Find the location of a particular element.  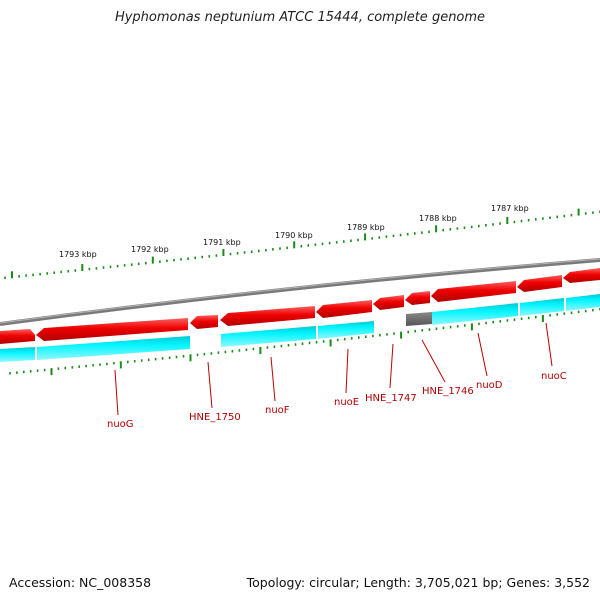

gene-label-HNE_1747: HNE_1747 is located at coordinates (391, 398).